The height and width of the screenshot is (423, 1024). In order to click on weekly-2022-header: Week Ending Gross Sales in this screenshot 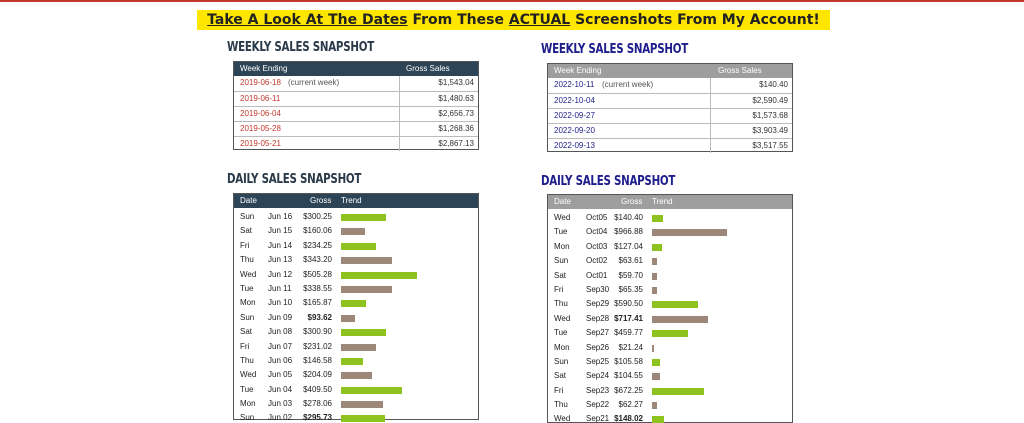, I will do `click(670, 71)`.